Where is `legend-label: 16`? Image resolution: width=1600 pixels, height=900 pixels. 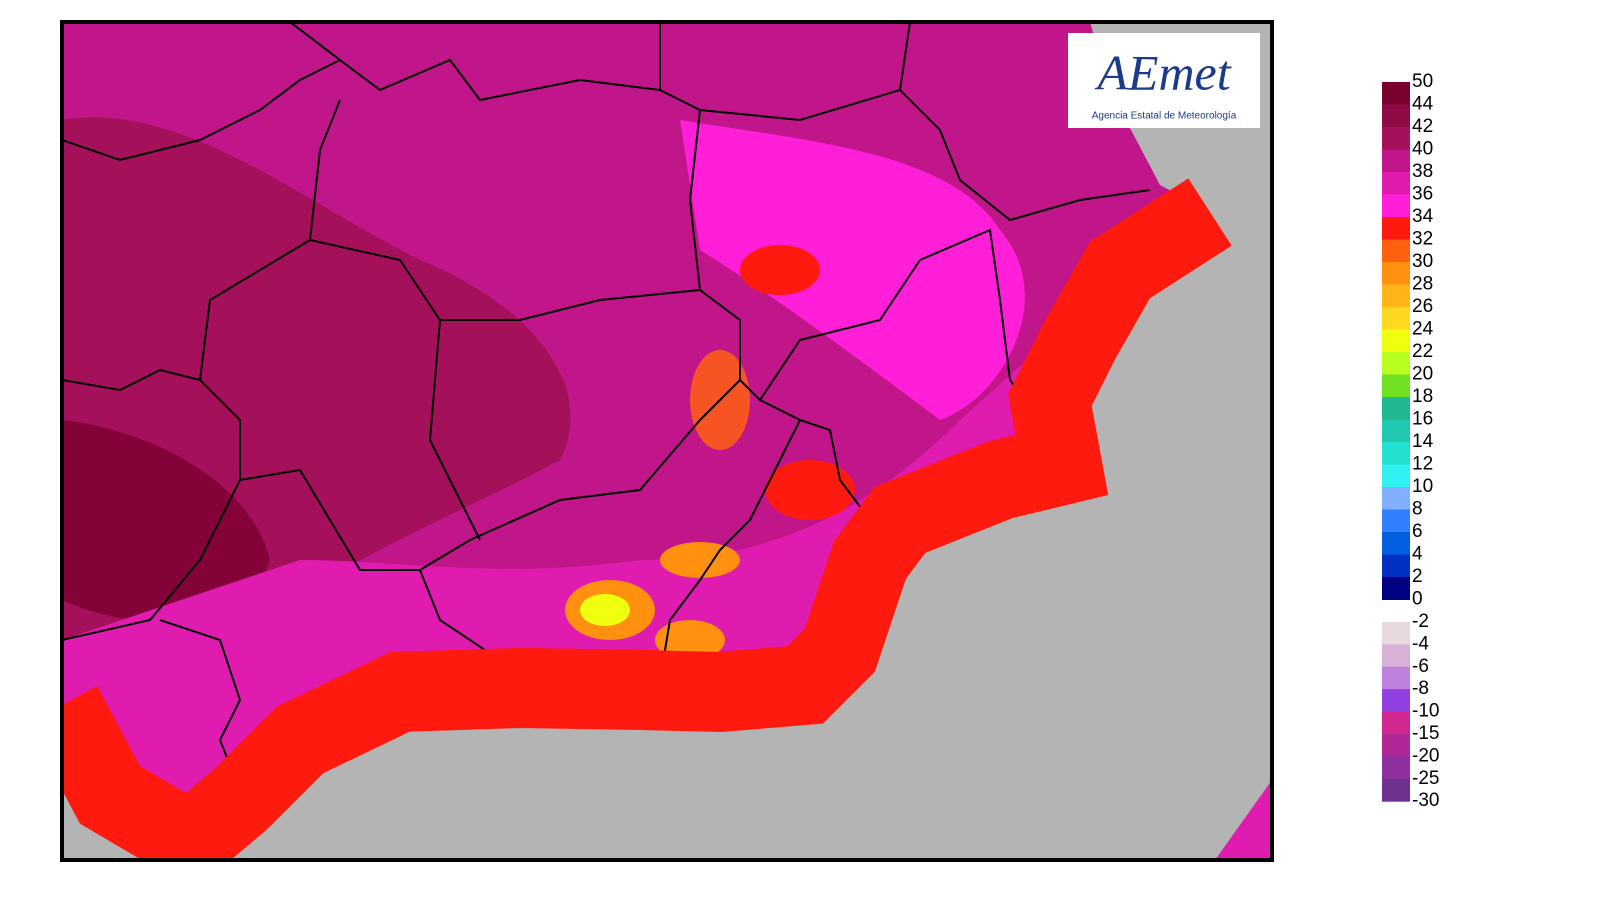
legend-label: 16 is located at coordinates (1422, 419).